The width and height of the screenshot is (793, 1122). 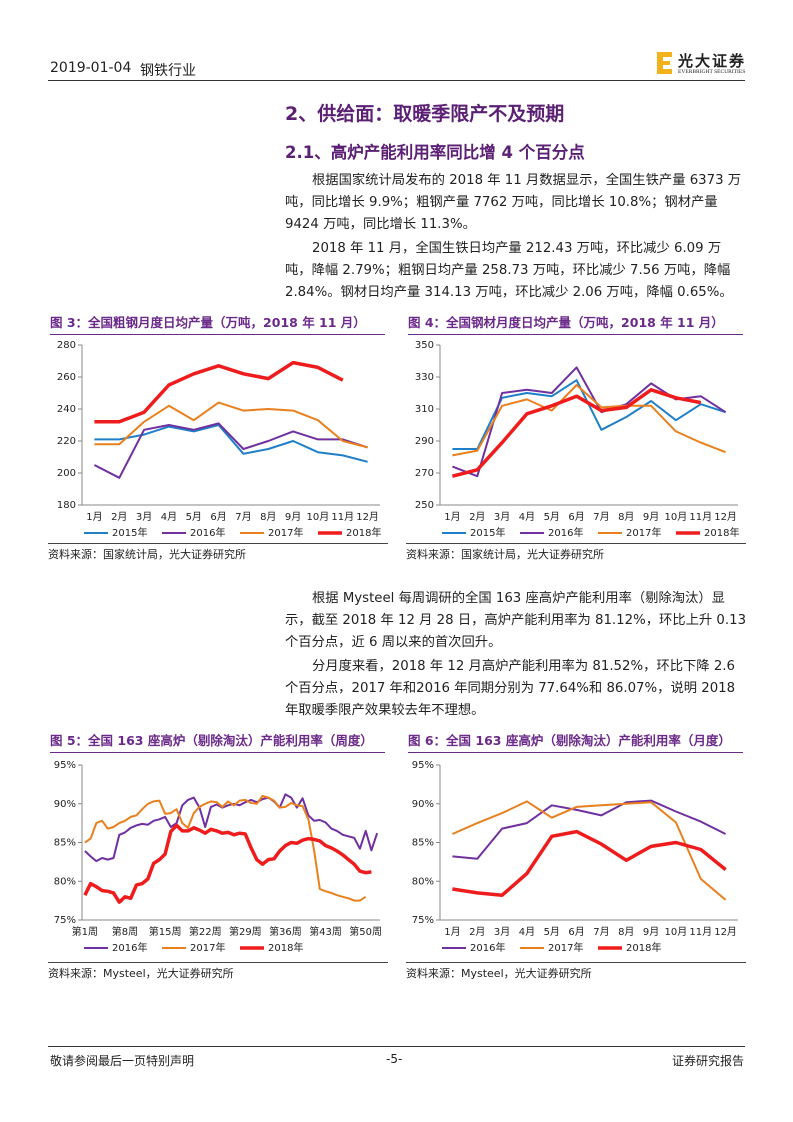 What do you see at coordinates (396, 1046) in the screenshot?
I see `footer-rule` at bounding box center [396, 1046].